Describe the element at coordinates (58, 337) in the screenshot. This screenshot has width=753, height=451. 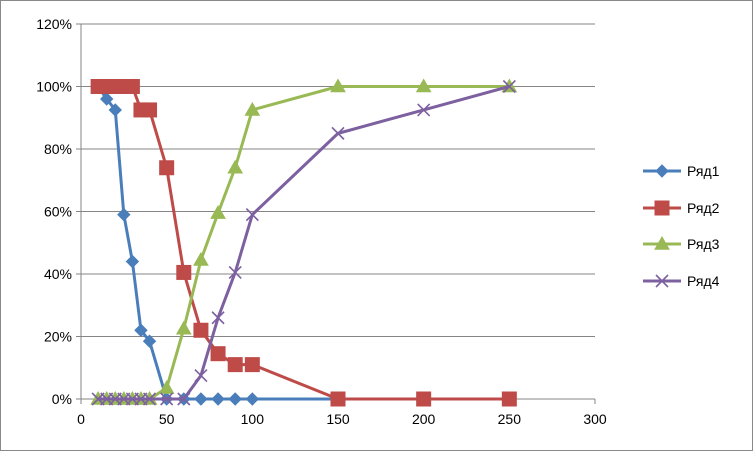
I see `y-tick-label: 20%` at that location.